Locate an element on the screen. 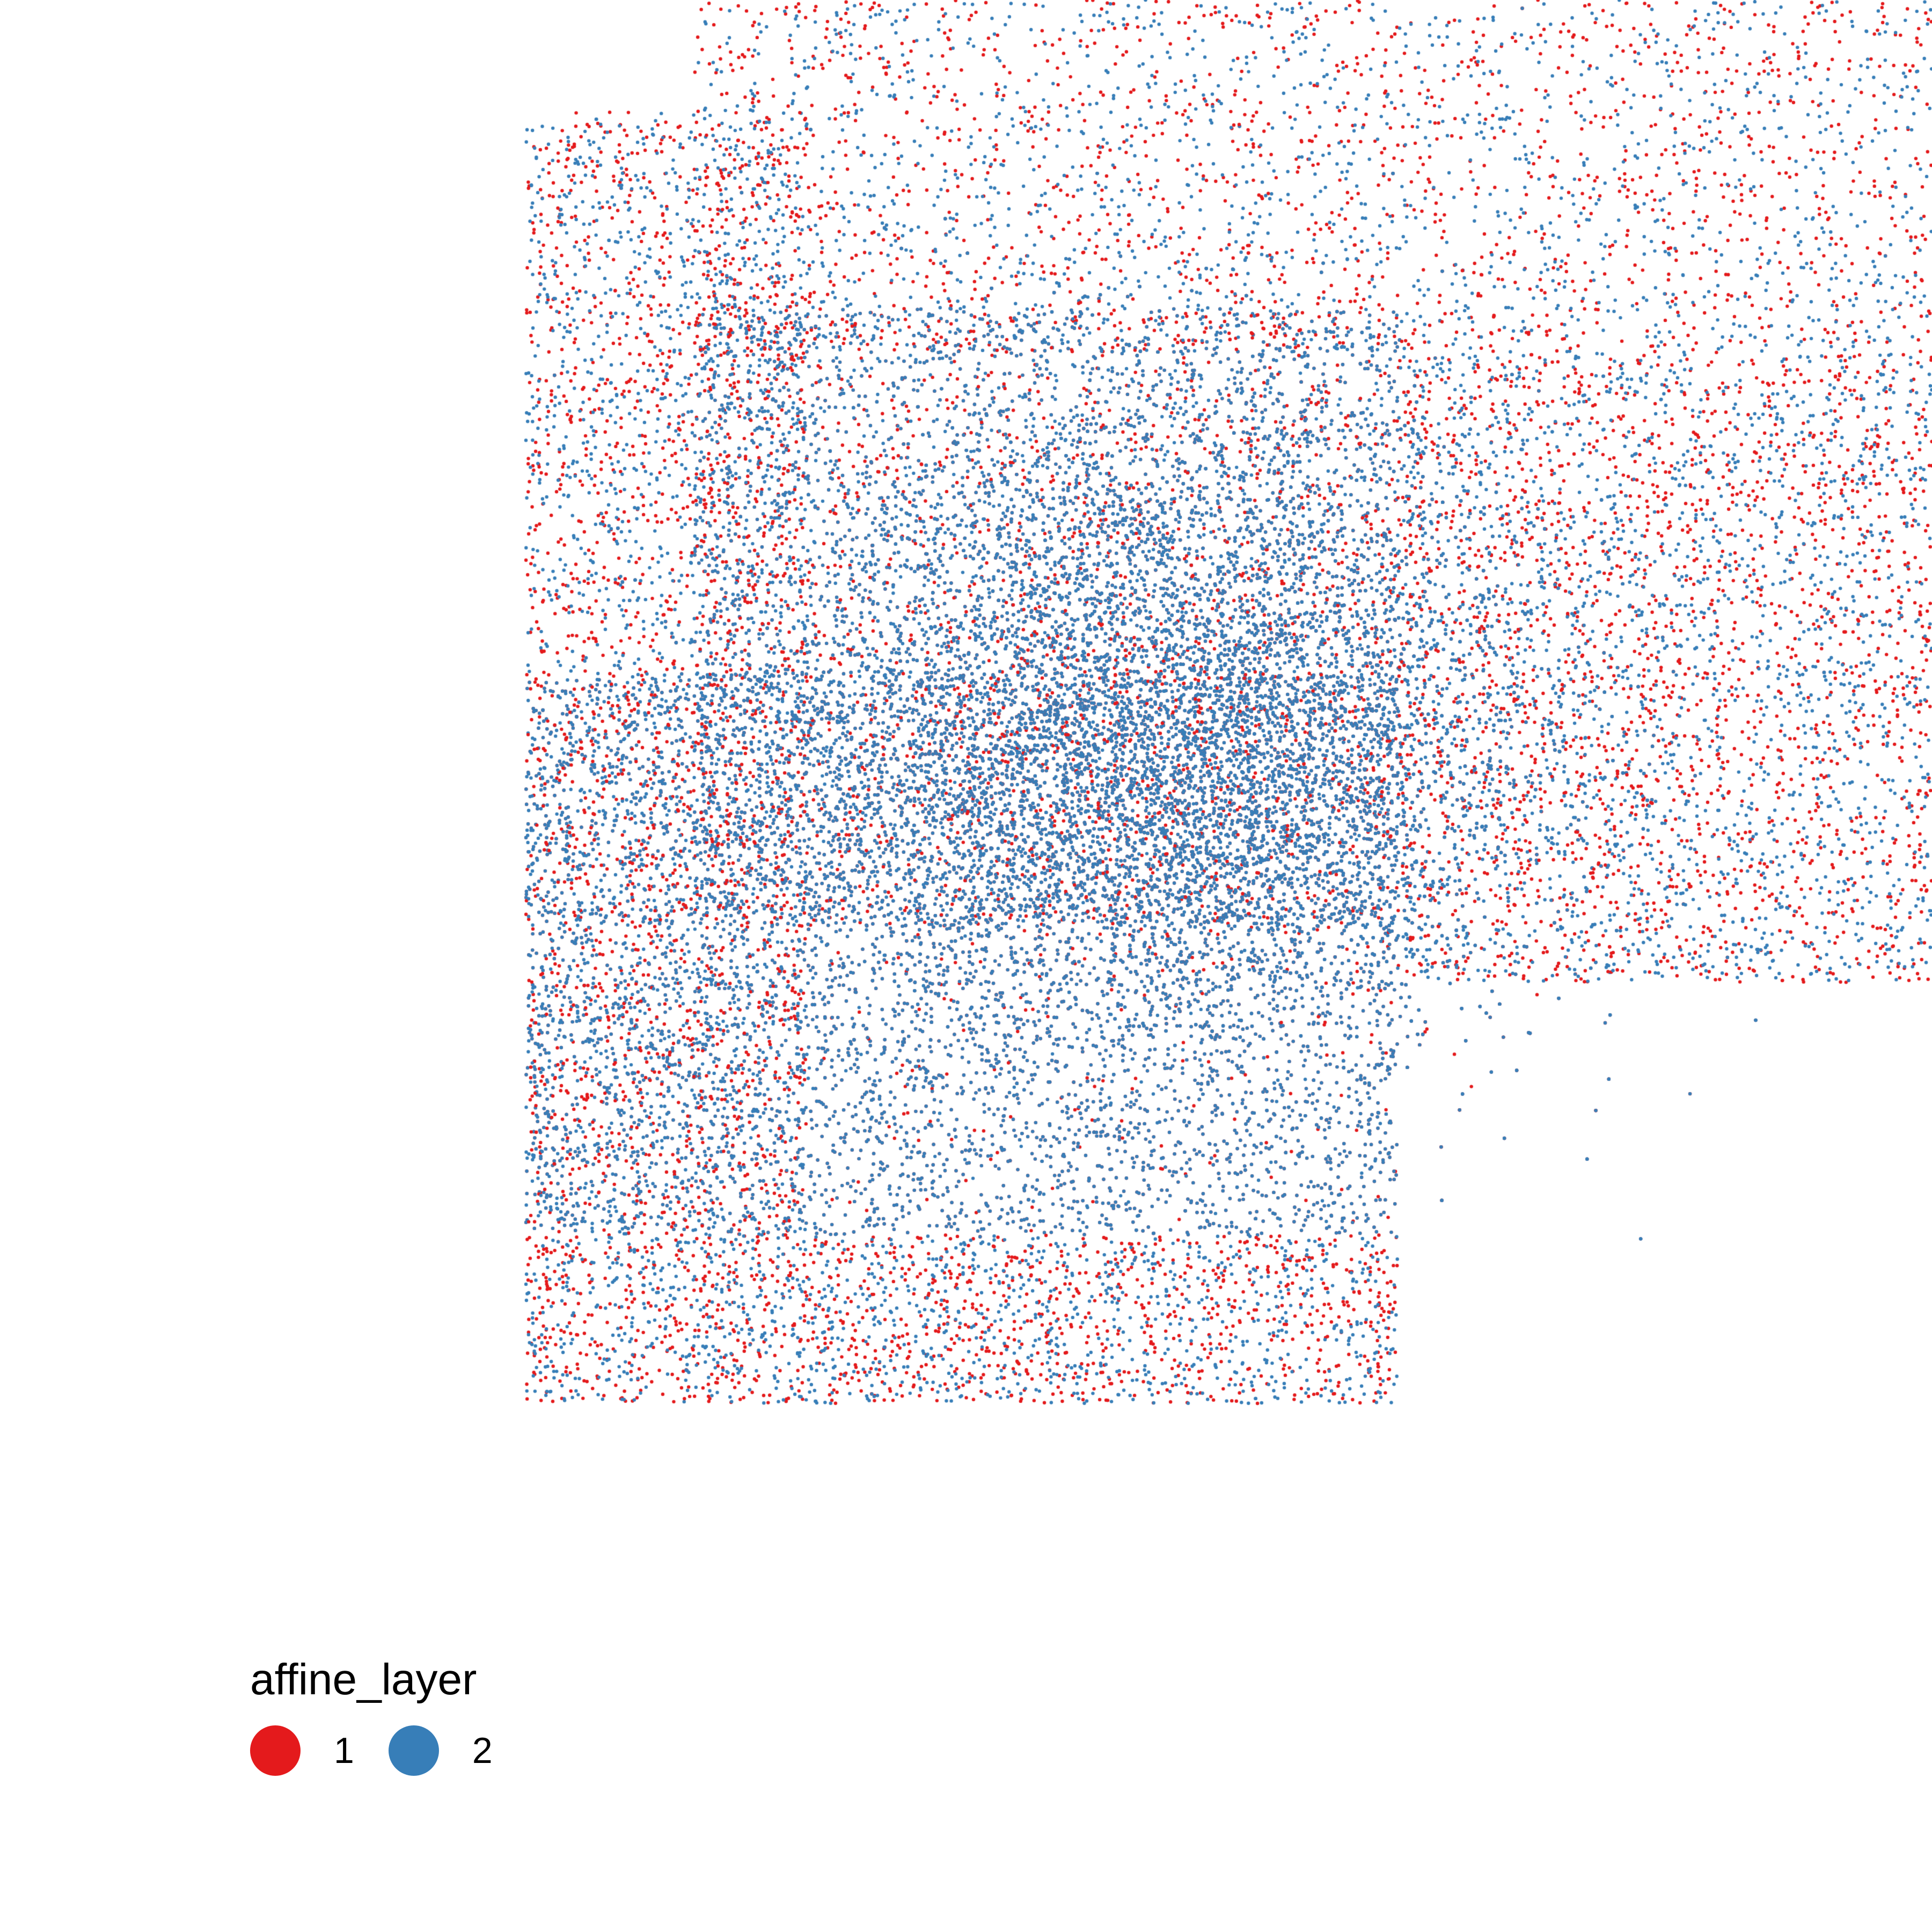 This screenshot has height=1932, width=1932. legend-title: affine_layer is located at coordinates (363, 1679).